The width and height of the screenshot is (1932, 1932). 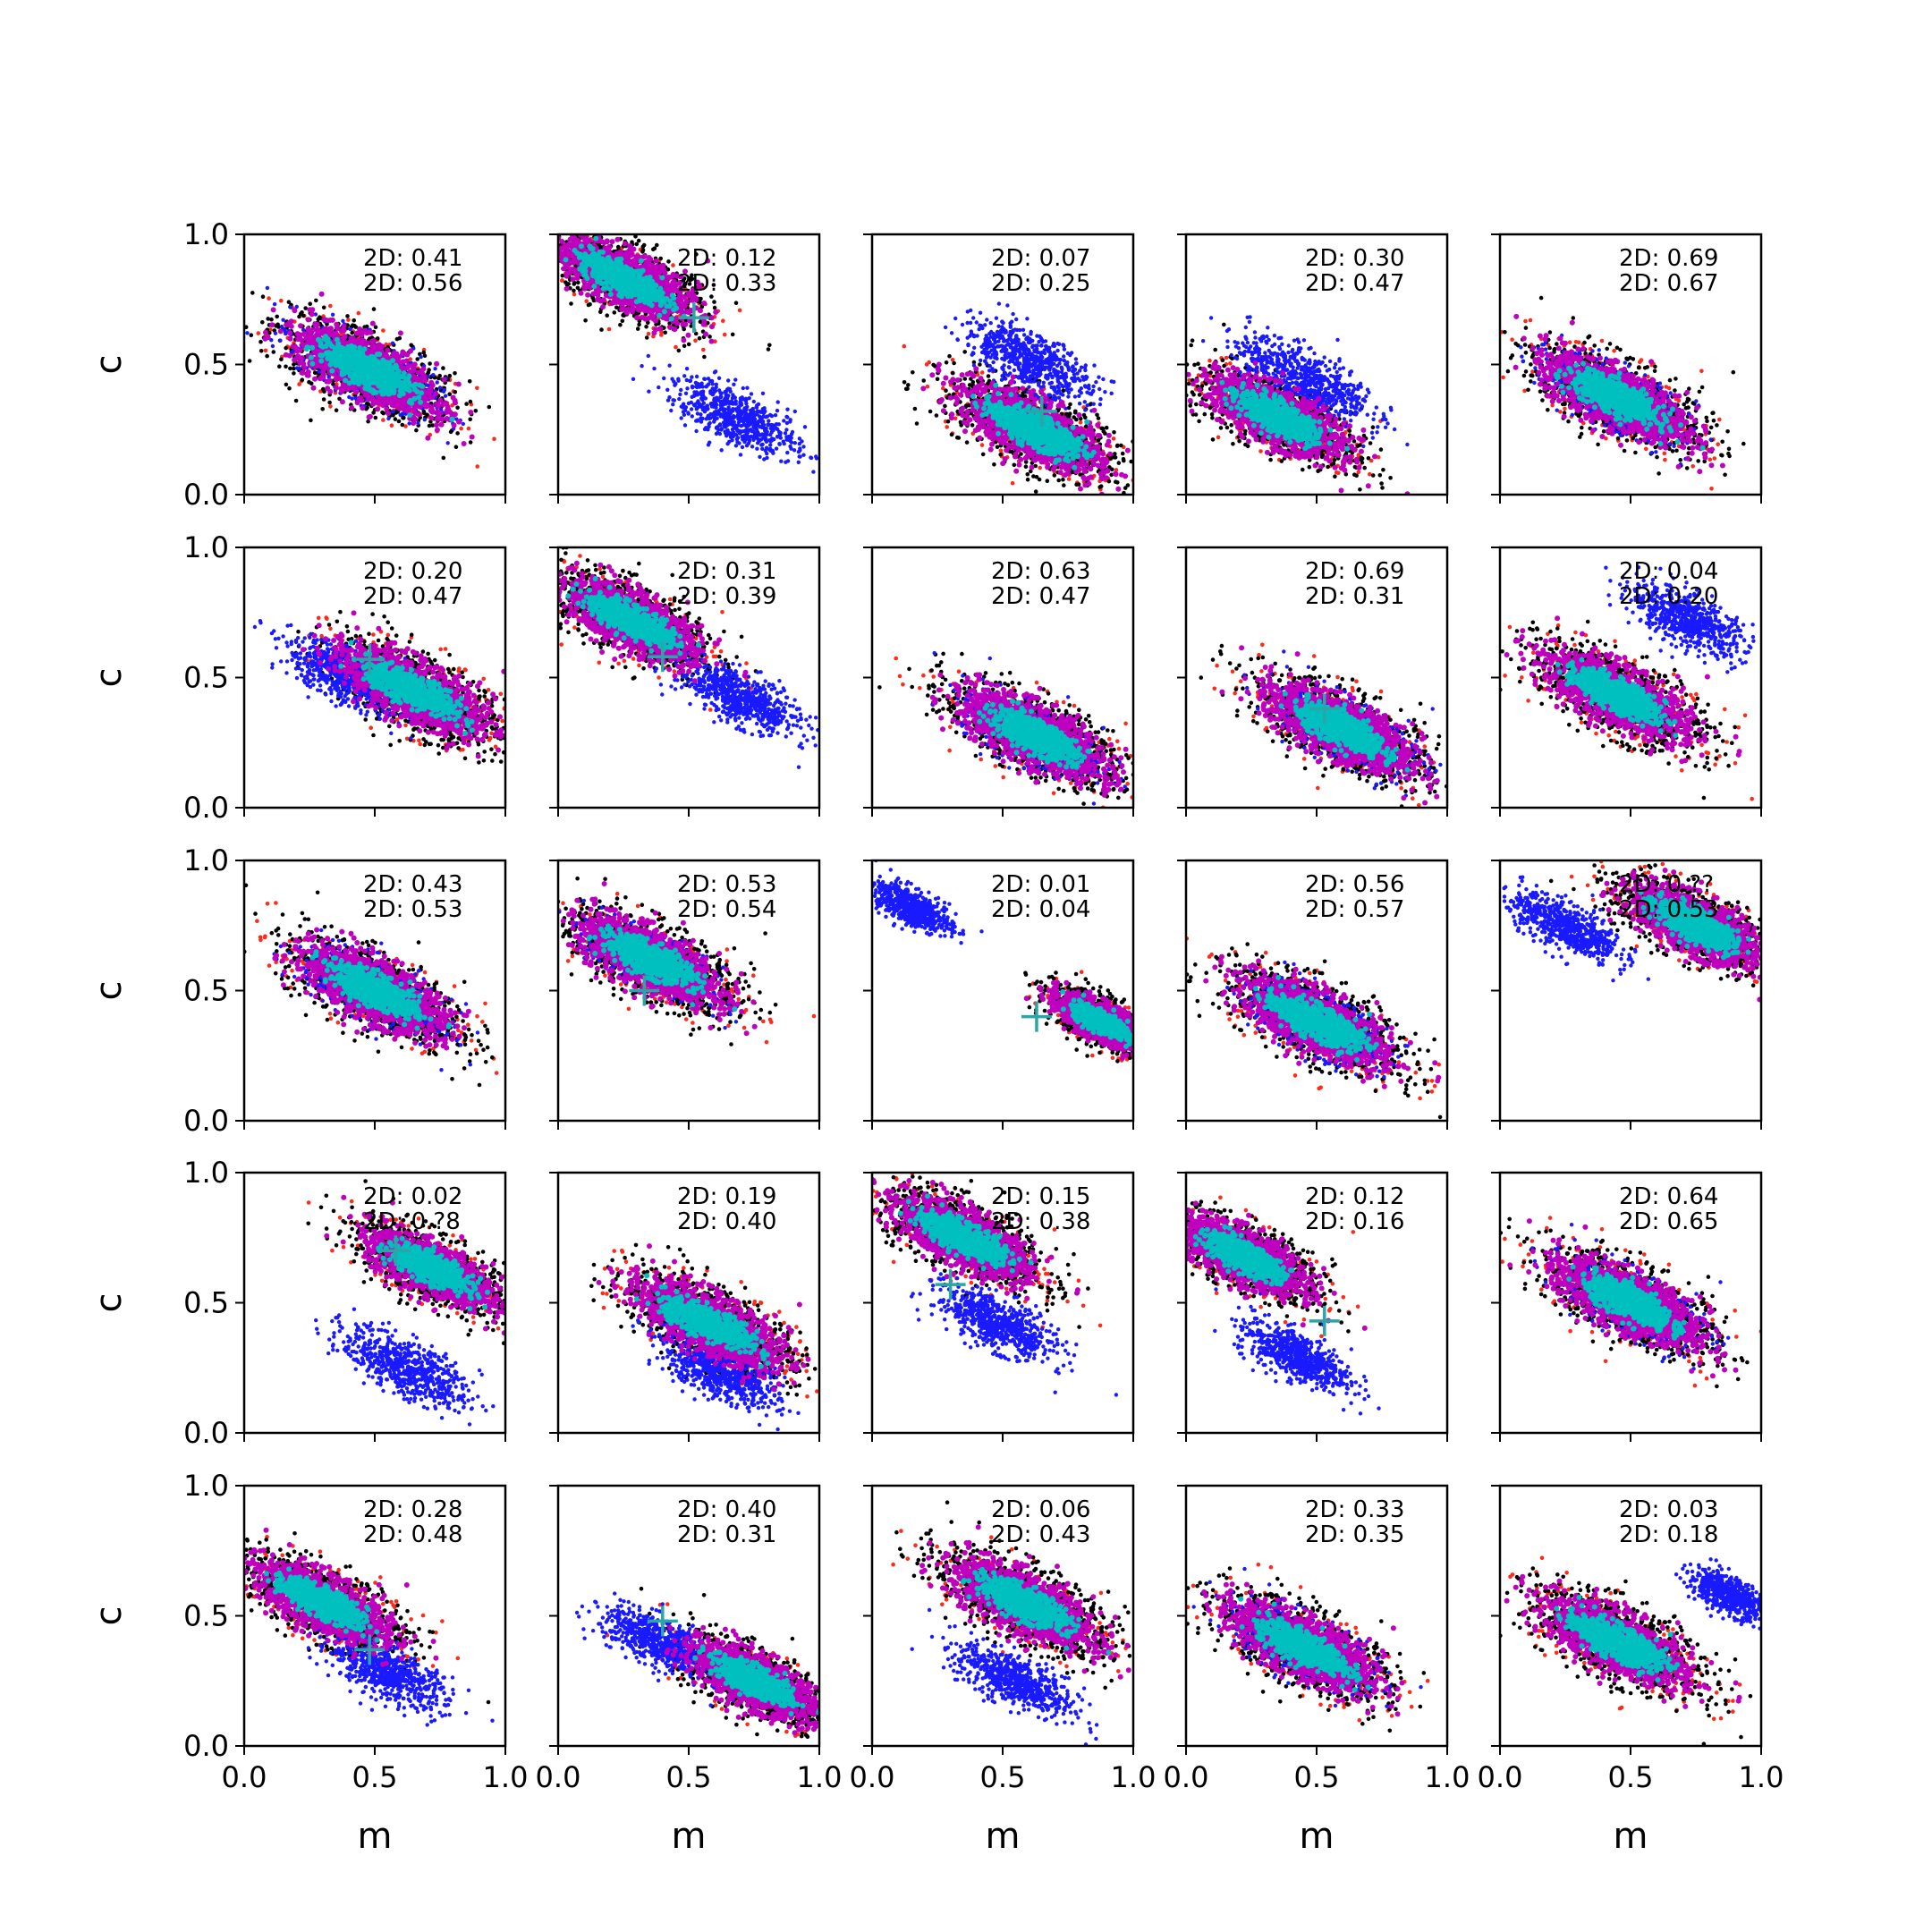 I want to click on panel-label-2: 2D: 0.56, so click(x=412, y=283).